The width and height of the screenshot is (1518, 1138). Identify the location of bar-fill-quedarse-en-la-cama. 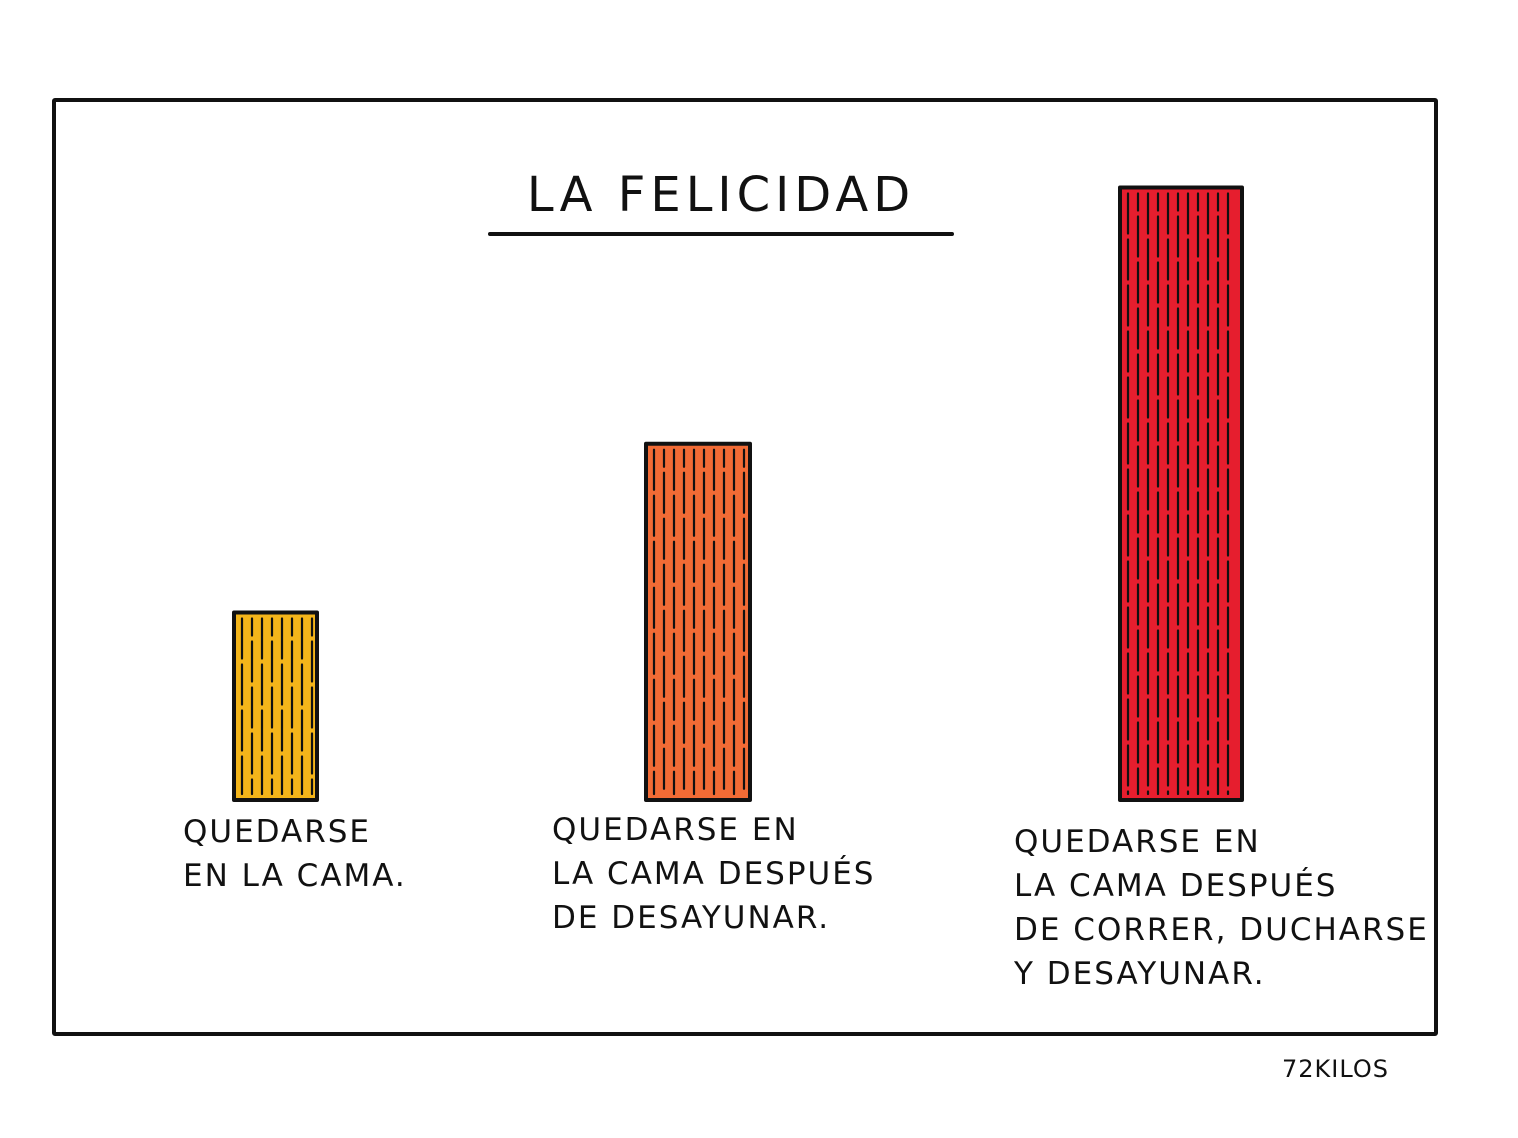
(275, 706).